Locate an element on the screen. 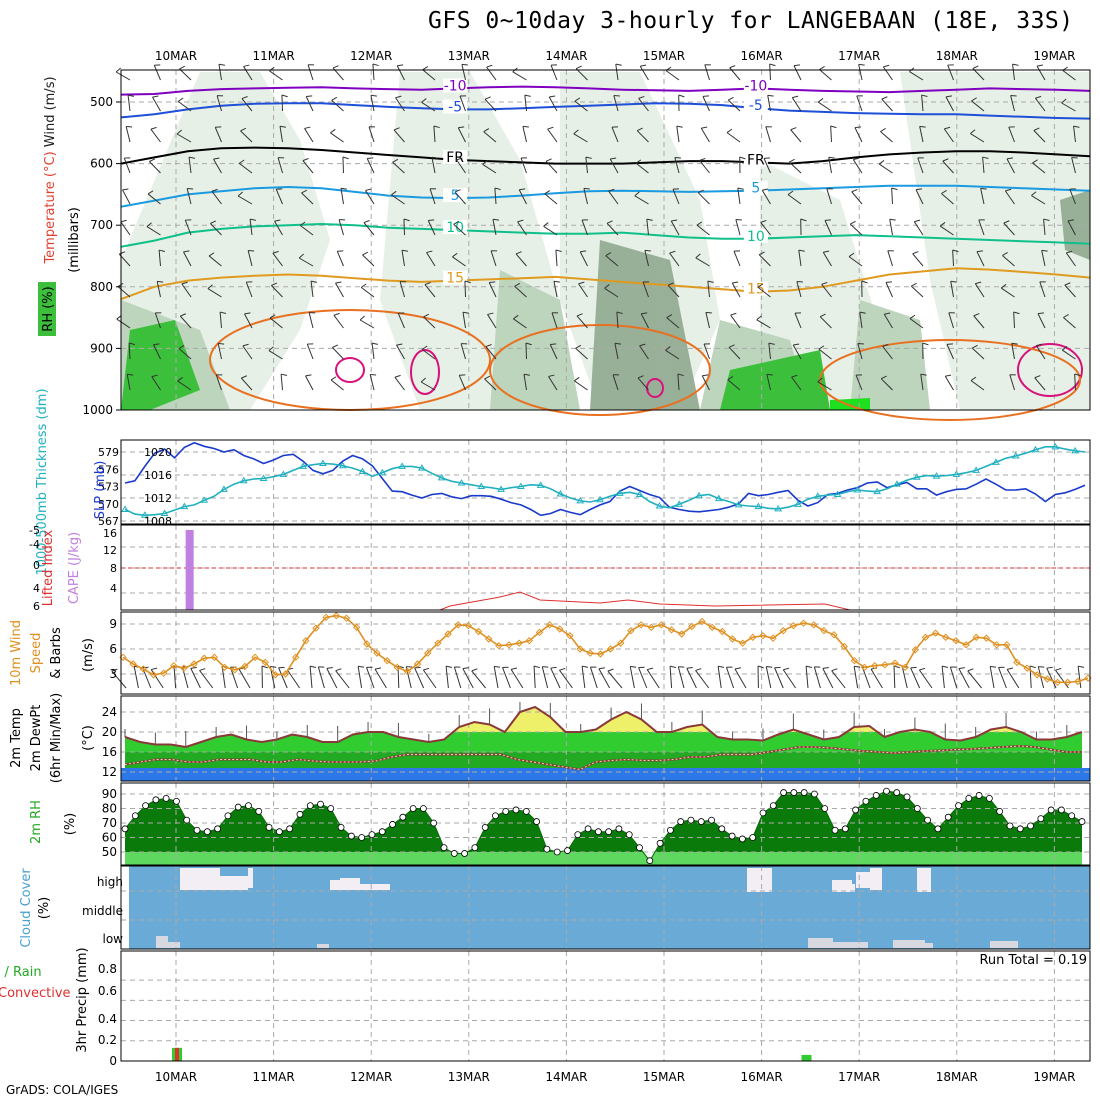 This screenshot has width=1100, height=1100. rh2m-label: 2m RH is located at coordinates (36, 822).